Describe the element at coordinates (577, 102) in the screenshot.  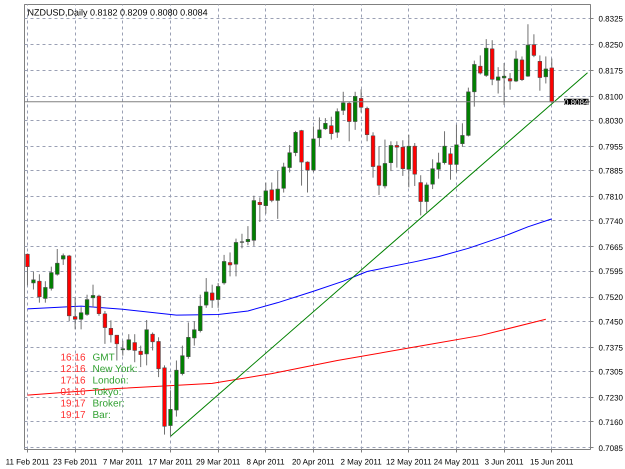
I see `ref-line-label: 0.8084` at that location.